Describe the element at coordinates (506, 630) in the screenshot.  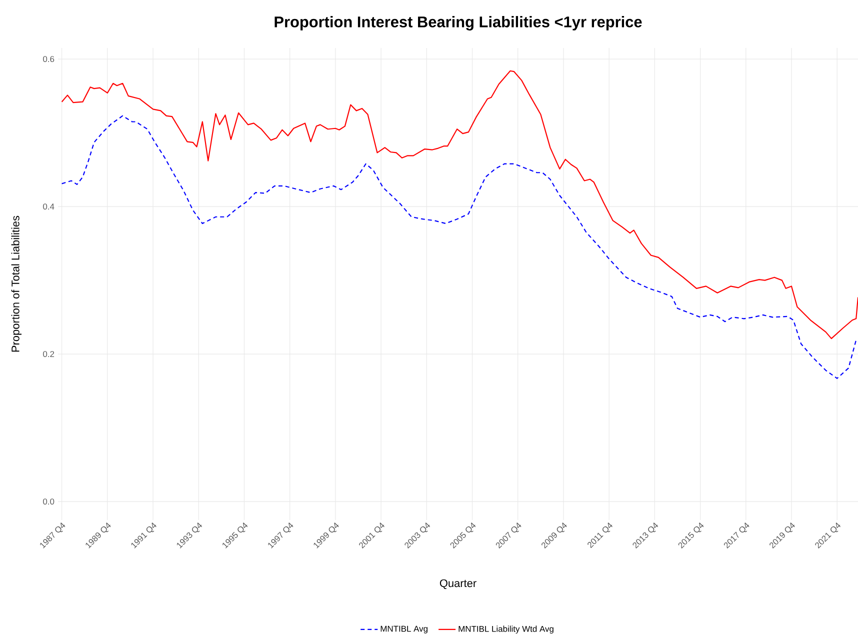
I see `legend-label: MNTIBL Liability Wtd Avg` at that location.